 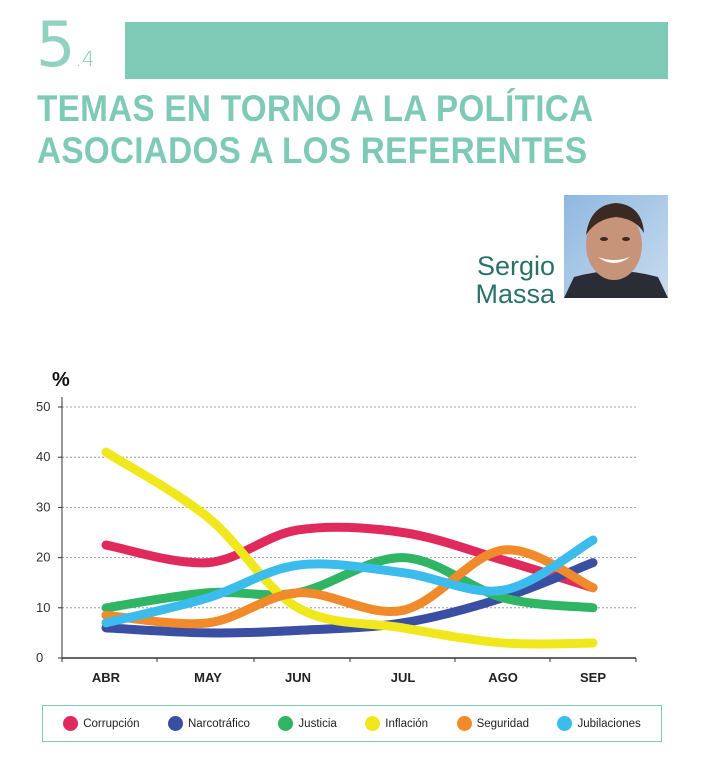 What do you see at coordinates (593, 677) in the screenshot?
I see `x-tick-label: SEP` at bounding box center [593, 677].